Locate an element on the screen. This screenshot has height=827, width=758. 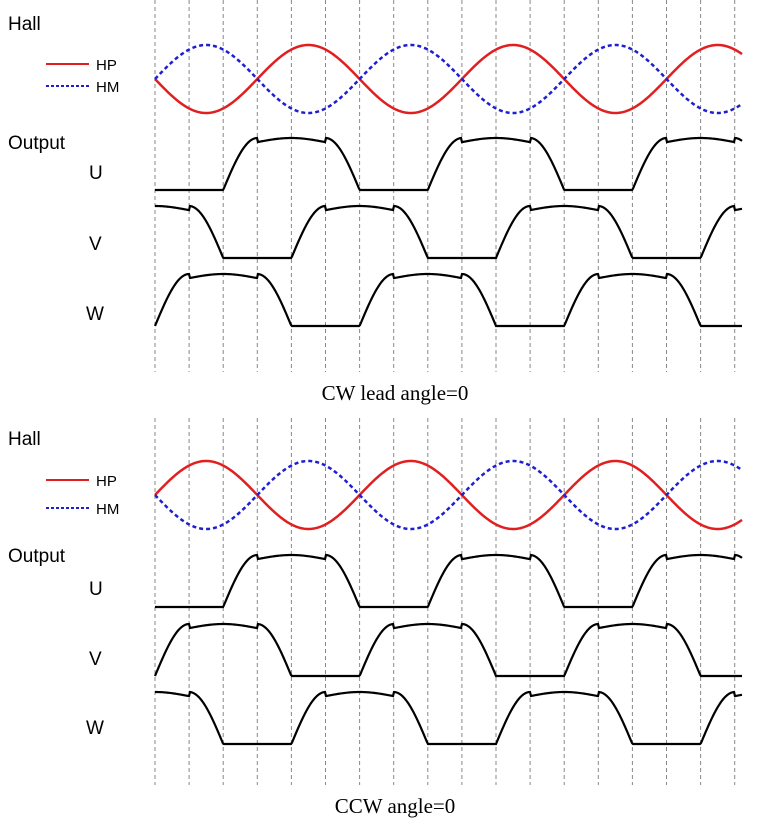
cw-legend-hm-label: HM is located at coordinates (107, 87).